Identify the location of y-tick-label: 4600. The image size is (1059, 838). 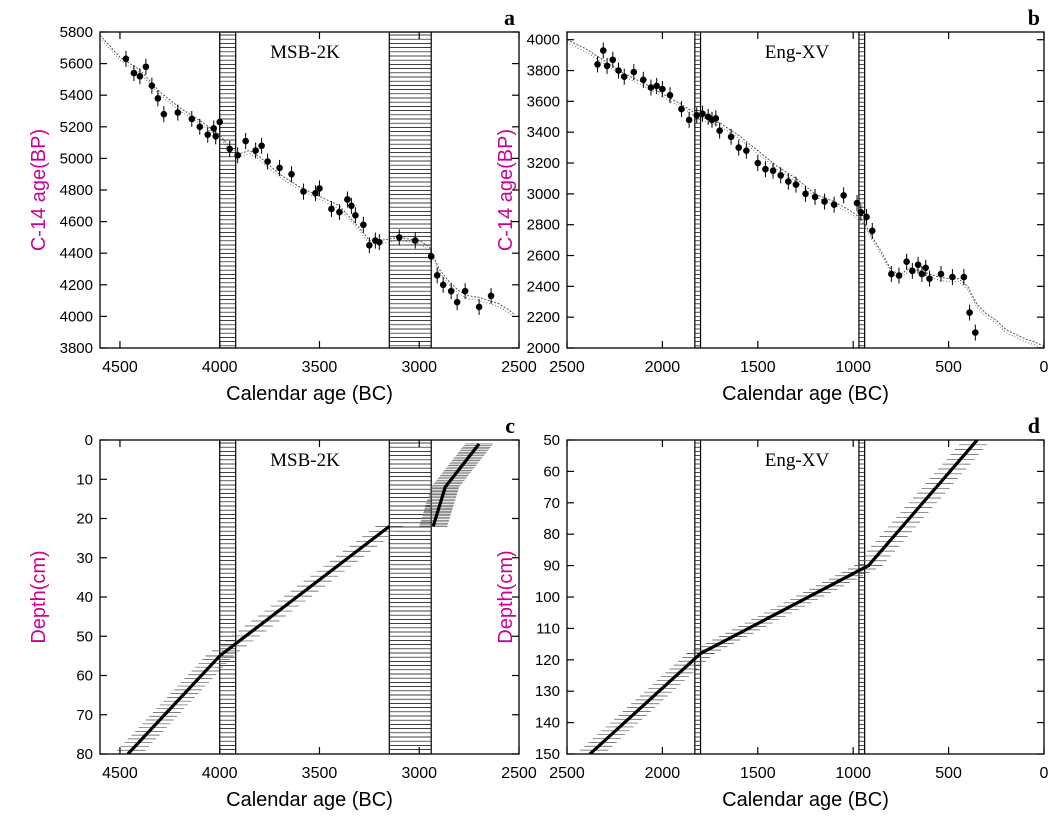
(76, 222).